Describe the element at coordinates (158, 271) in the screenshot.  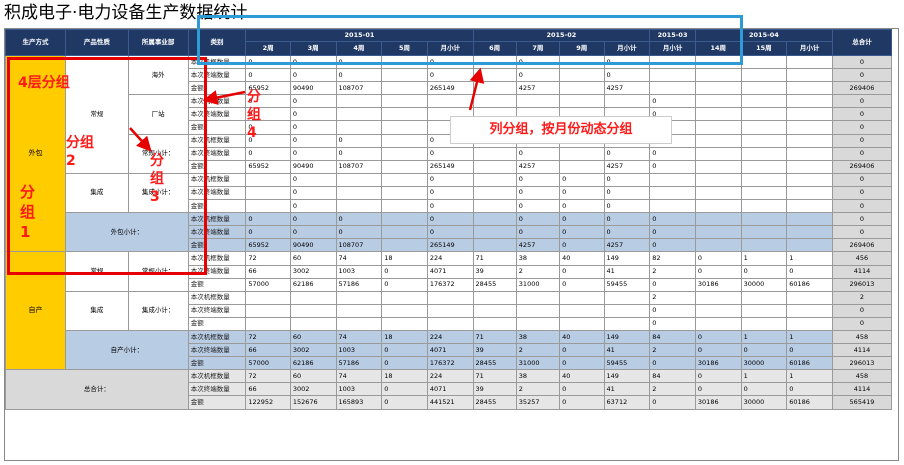
I see `changgui-subtotal-label-zc: 常规小计：` at that location.